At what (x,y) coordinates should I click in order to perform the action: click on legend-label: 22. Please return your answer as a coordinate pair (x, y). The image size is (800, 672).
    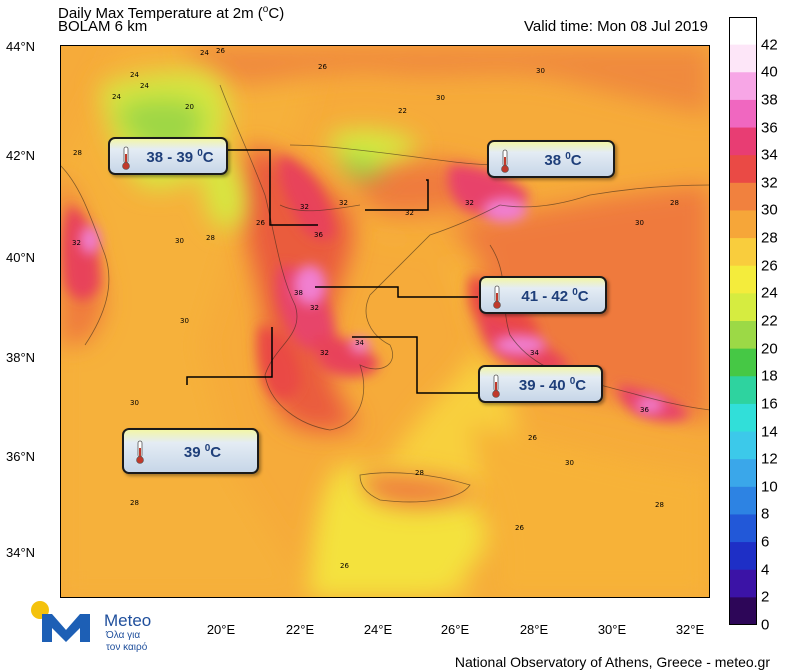
    Looking at the image, I should click on (769, 321).